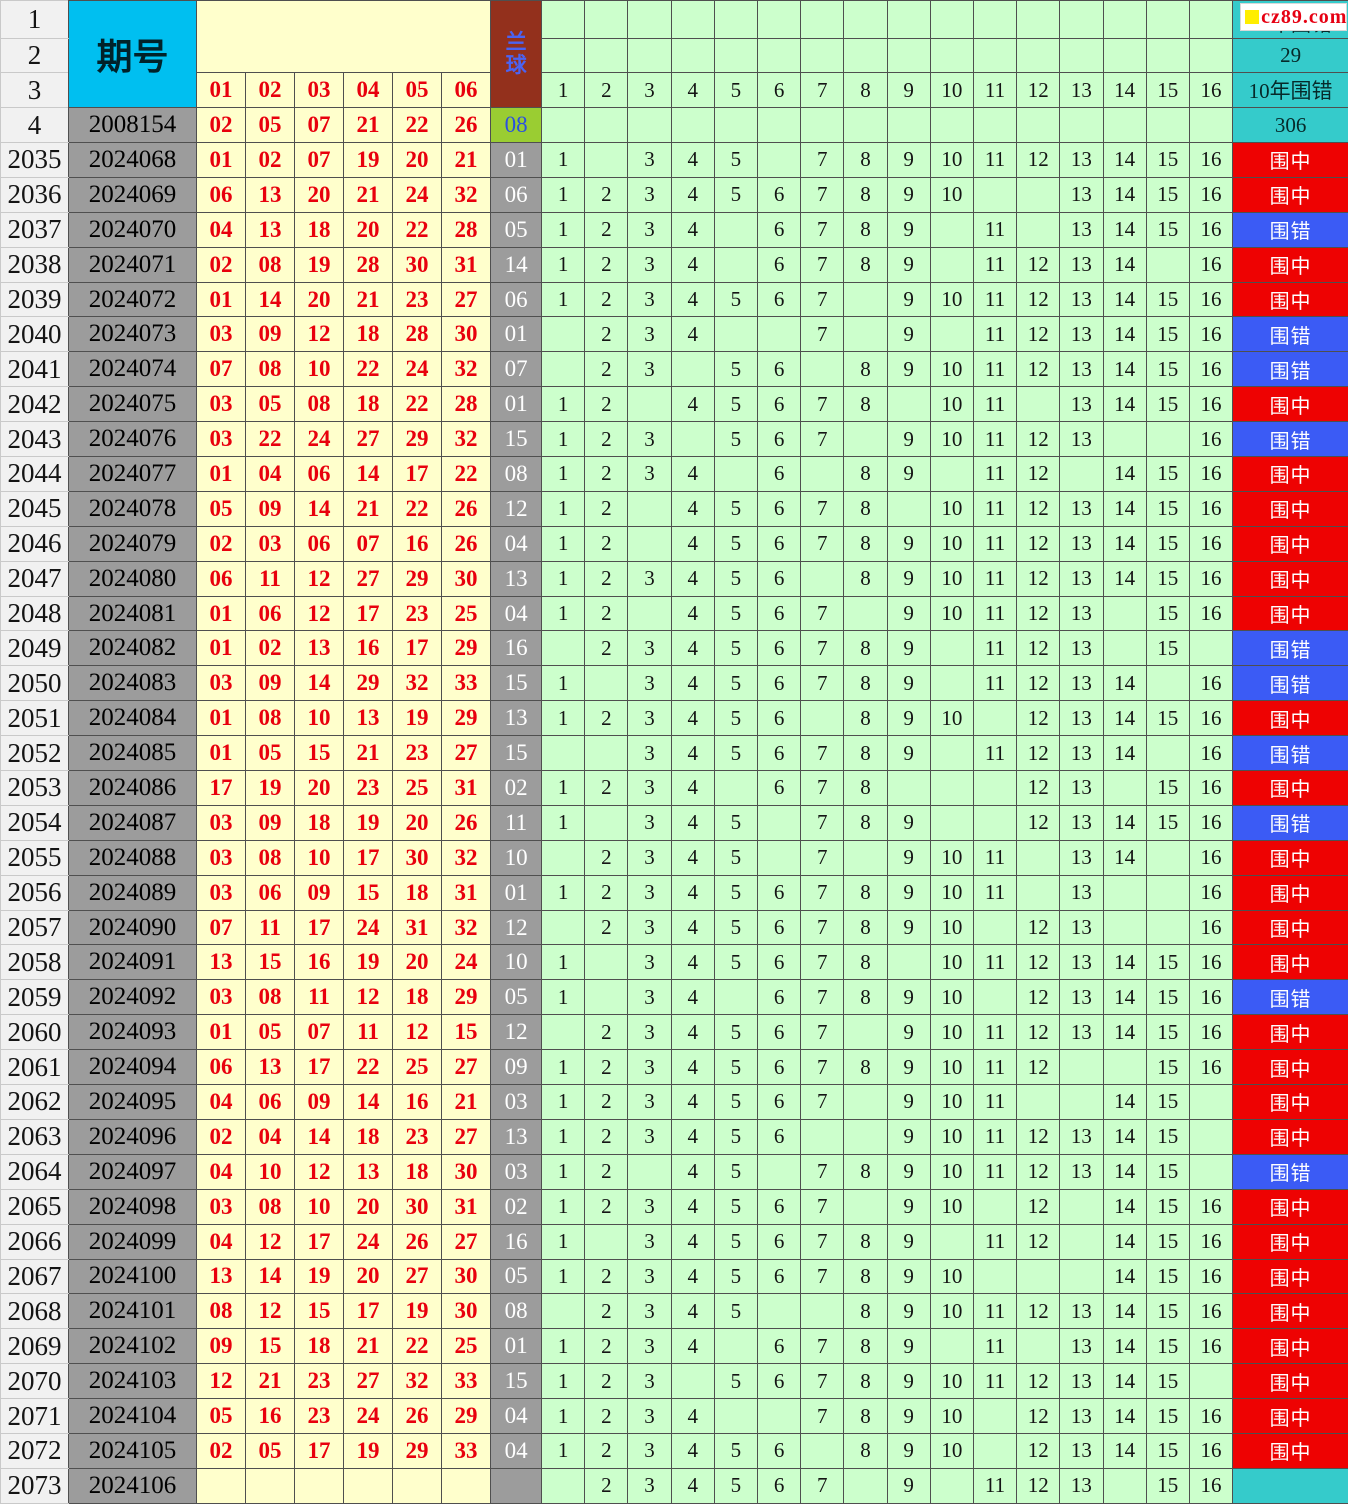  I want to click on blue-ball-cell: 01, so click(516, 1346).